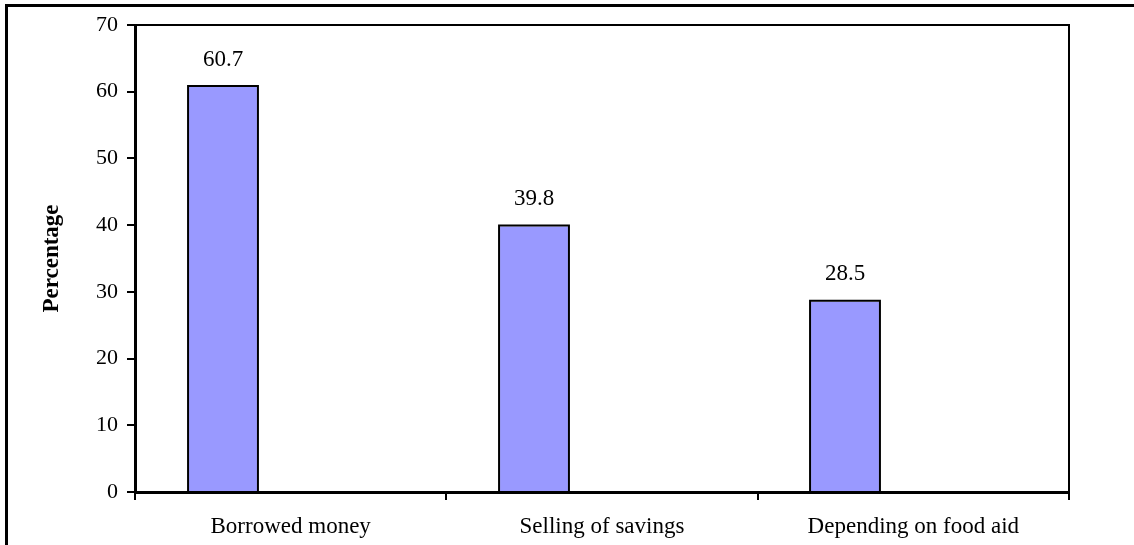 This screenshot has width=1134, height=545. I want to click on y-tick-label: 20, so click(107, 357).